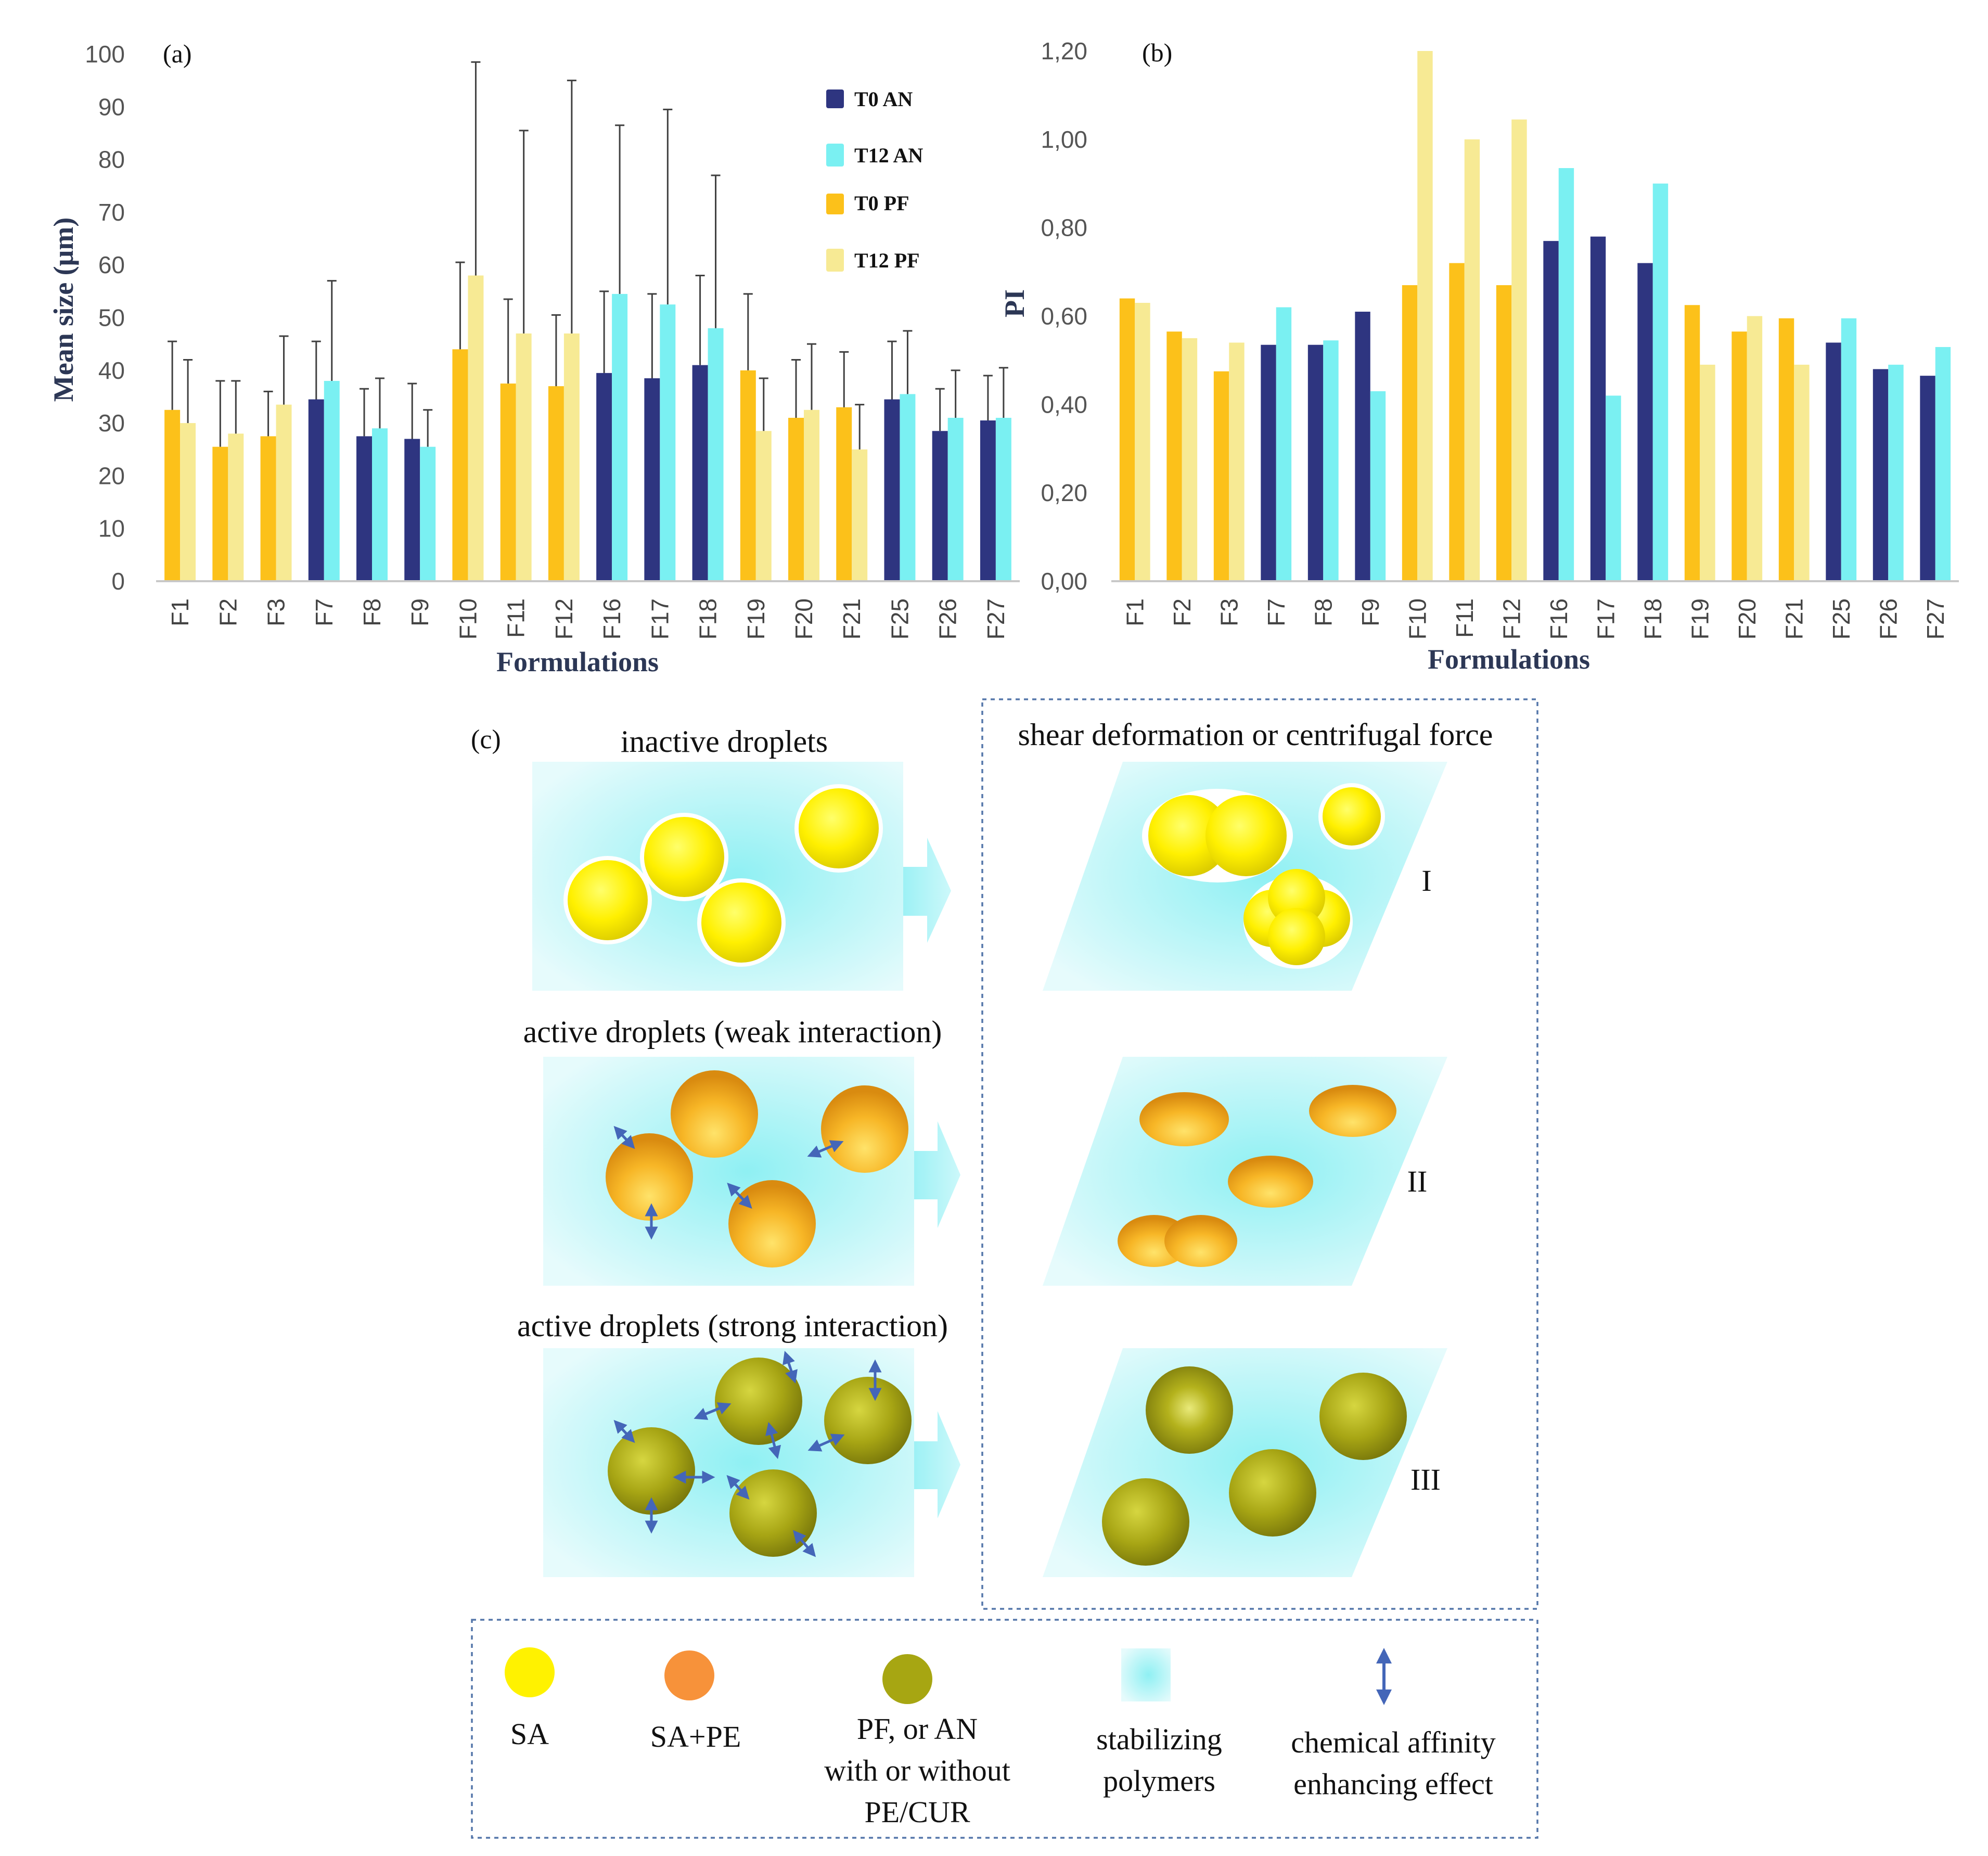  I want to click on legend-affinity-label-2: enhancing effect, so click(1393, 1784).